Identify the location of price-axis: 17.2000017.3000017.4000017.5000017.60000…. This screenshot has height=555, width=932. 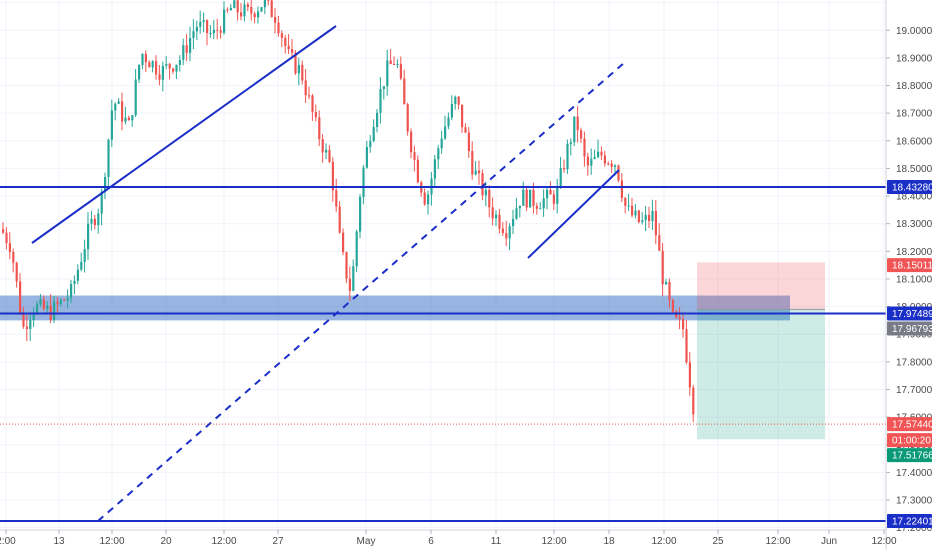
(908, 275).